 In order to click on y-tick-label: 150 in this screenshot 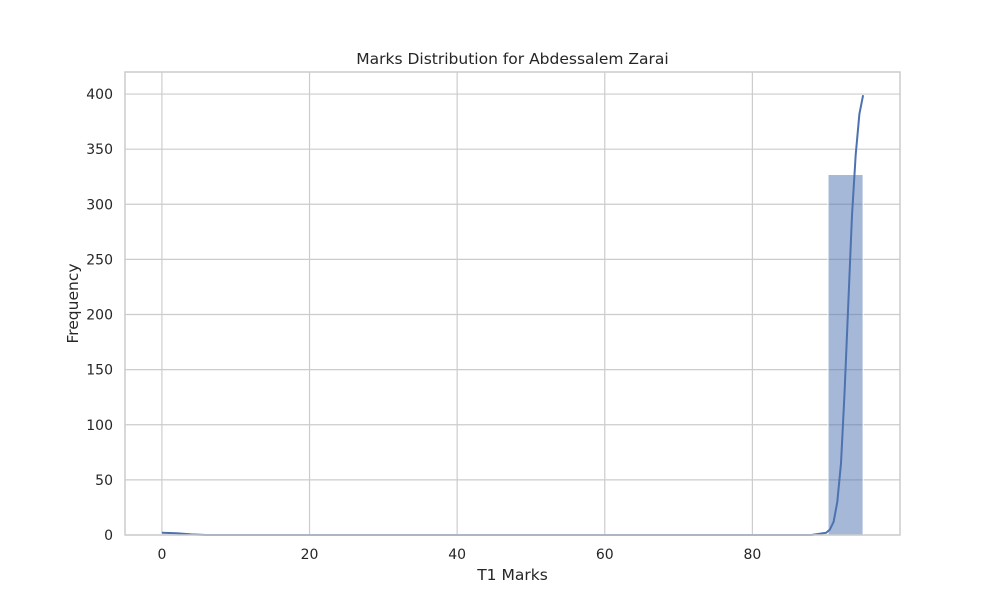, I will do `click(99, 371)`.